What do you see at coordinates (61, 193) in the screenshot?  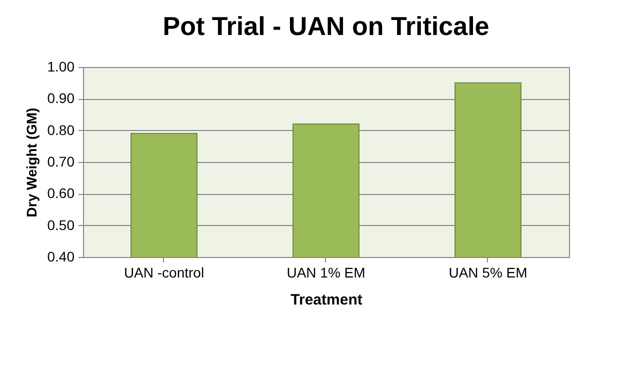 I see `y-tick-label: 0.60` at bounding box center [61, 193].